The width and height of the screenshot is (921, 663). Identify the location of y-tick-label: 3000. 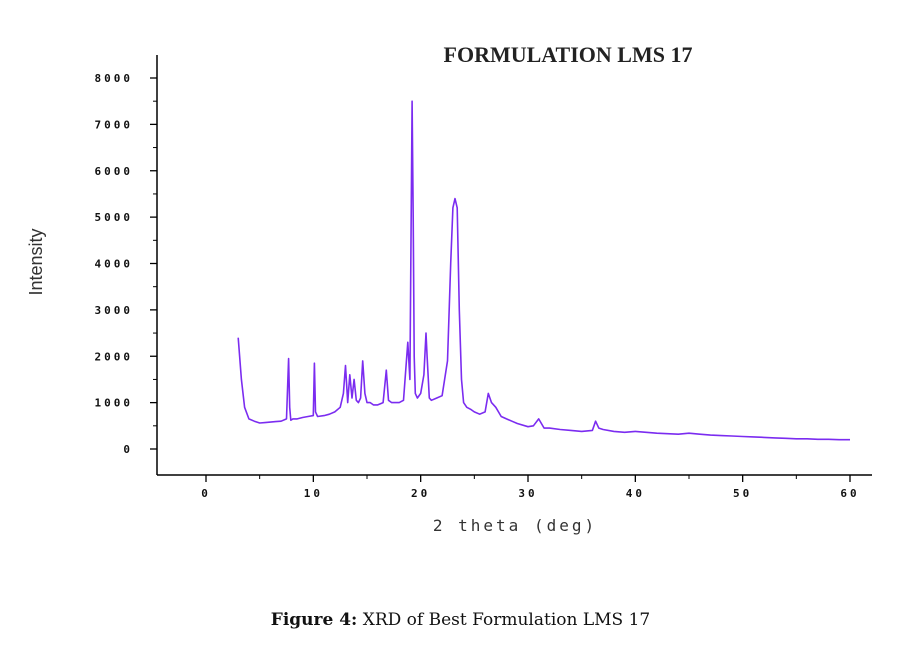
(114, 310).